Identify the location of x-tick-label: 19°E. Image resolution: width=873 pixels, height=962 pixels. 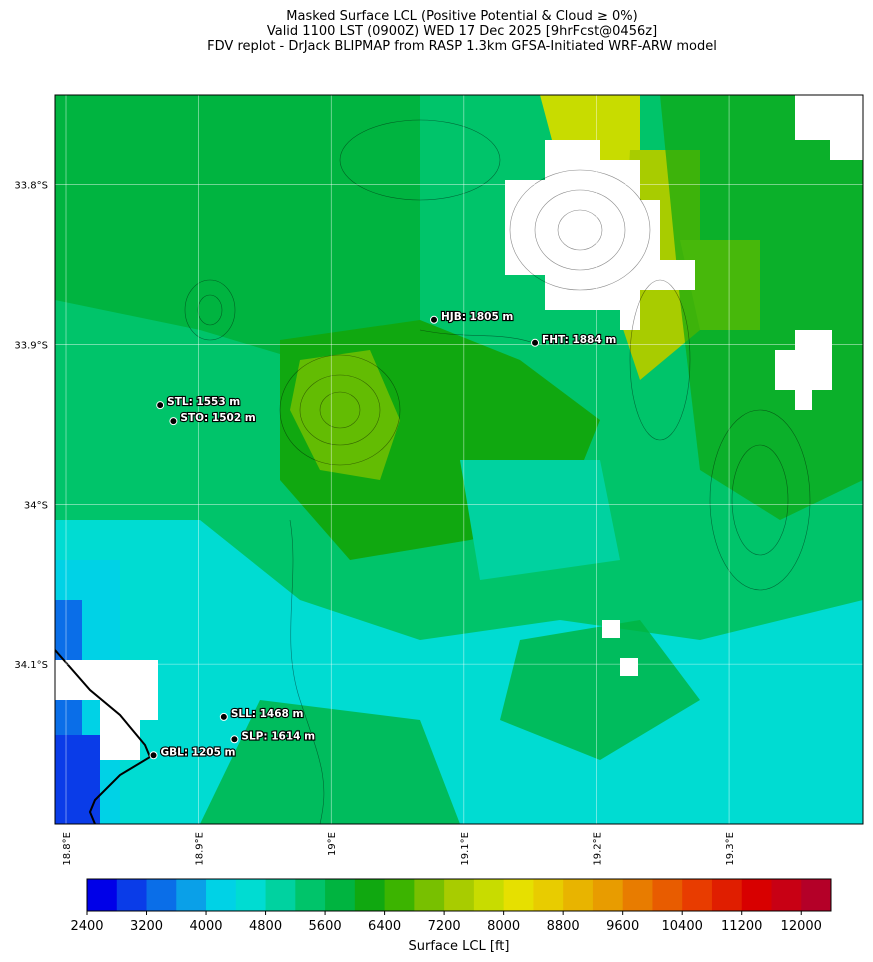
(332, 844).